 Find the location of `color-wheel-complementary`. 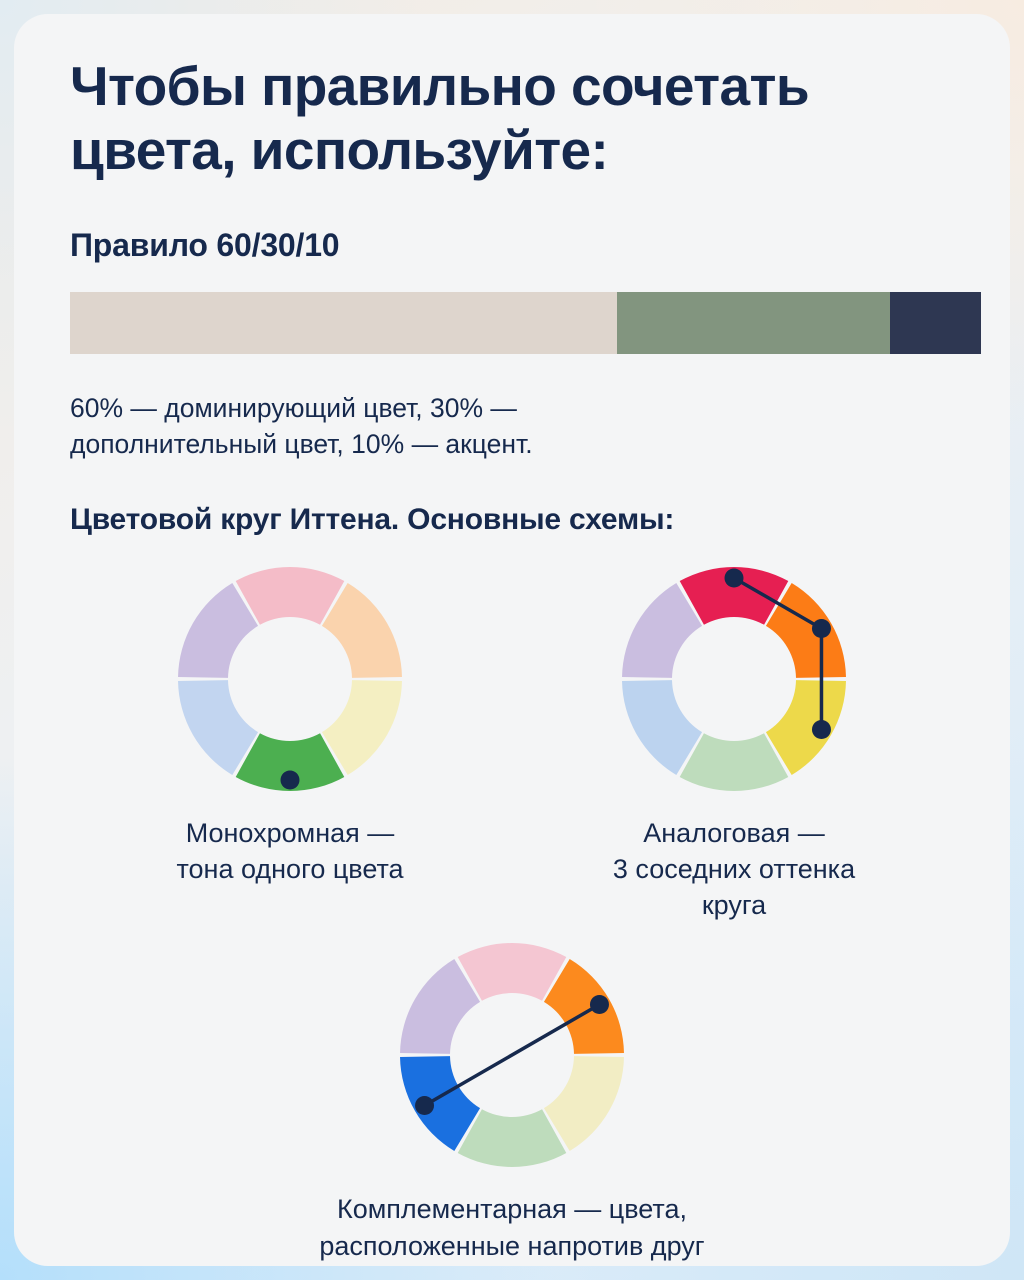

color-wheel-complementary is located at coordinates (512, 1055).